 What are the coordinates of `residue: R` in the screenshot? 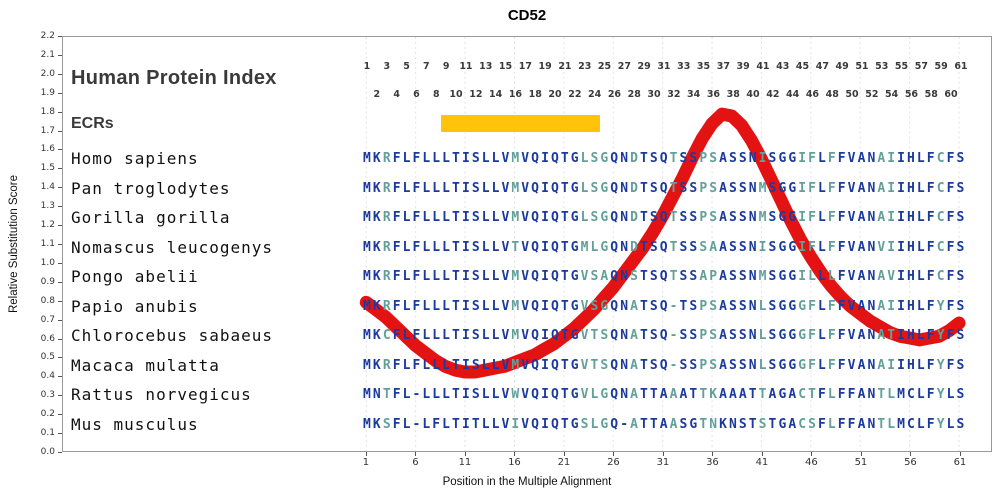 It's located at (386, 277).